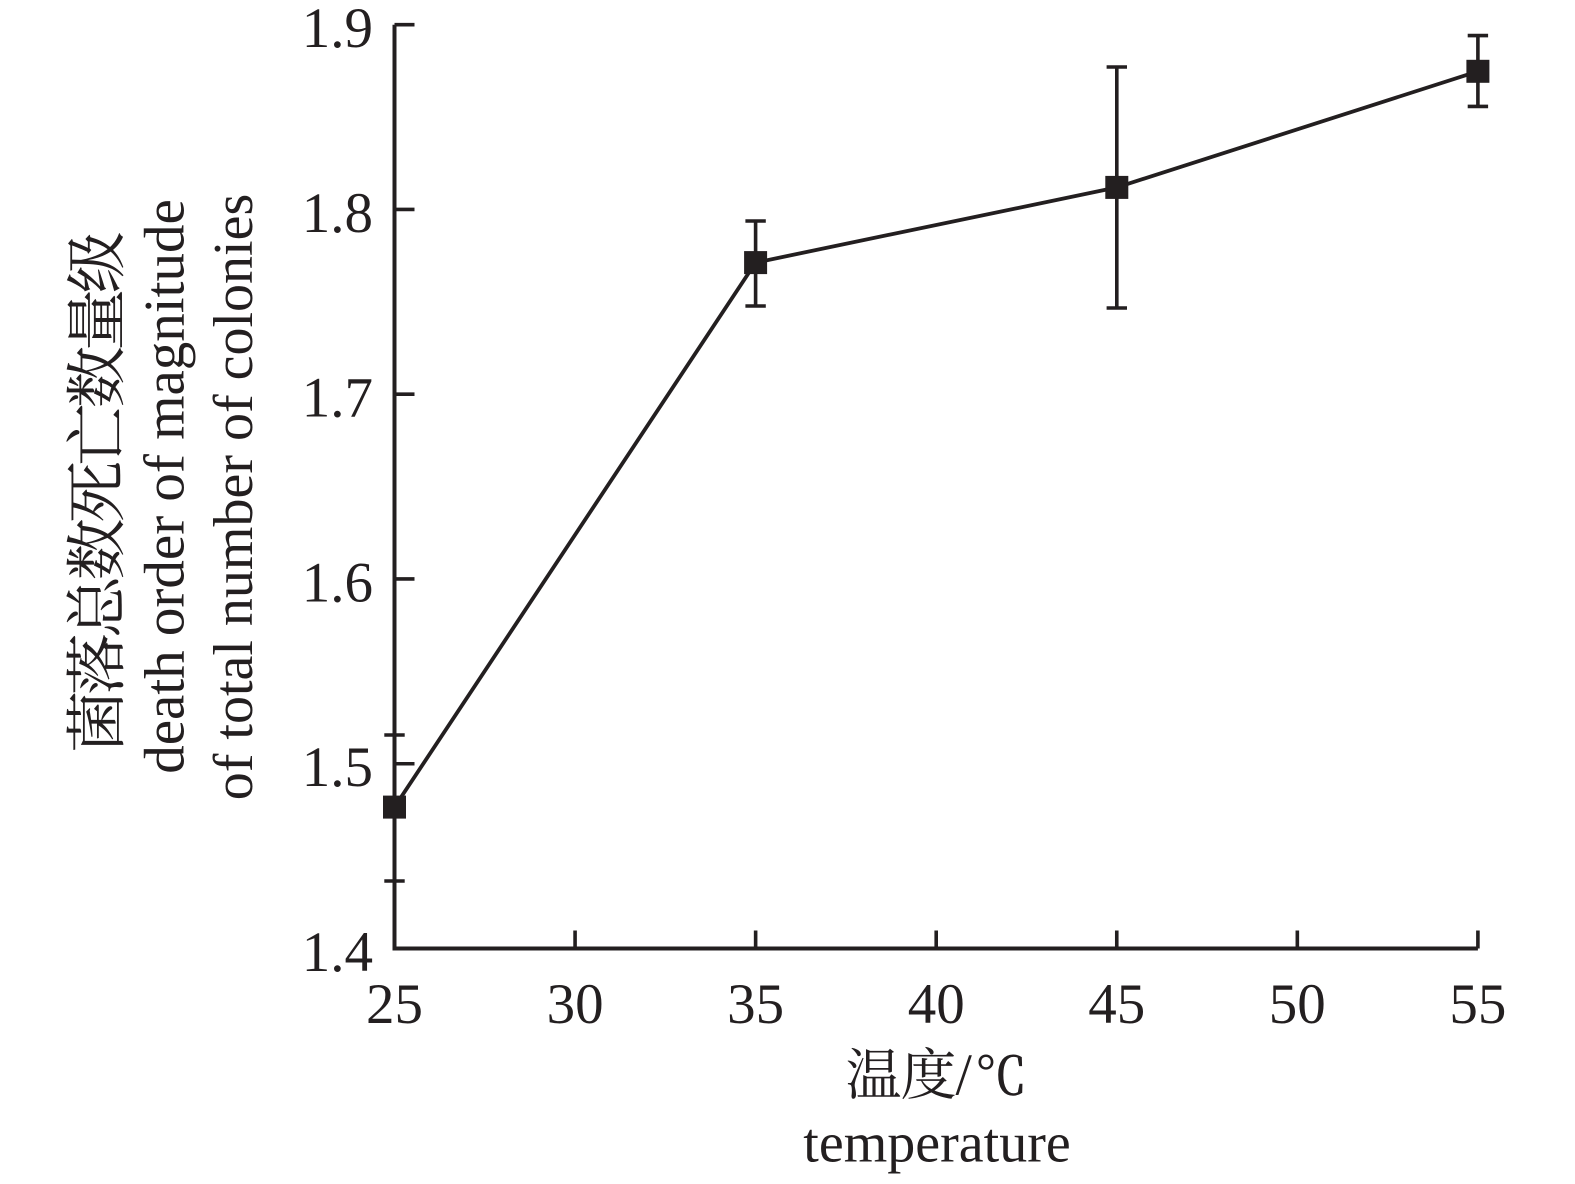  What do you see at coordinates (1297, 1004) in the screenshot?
I see `svg-text: 50` at bounding box center [1297, 1004].